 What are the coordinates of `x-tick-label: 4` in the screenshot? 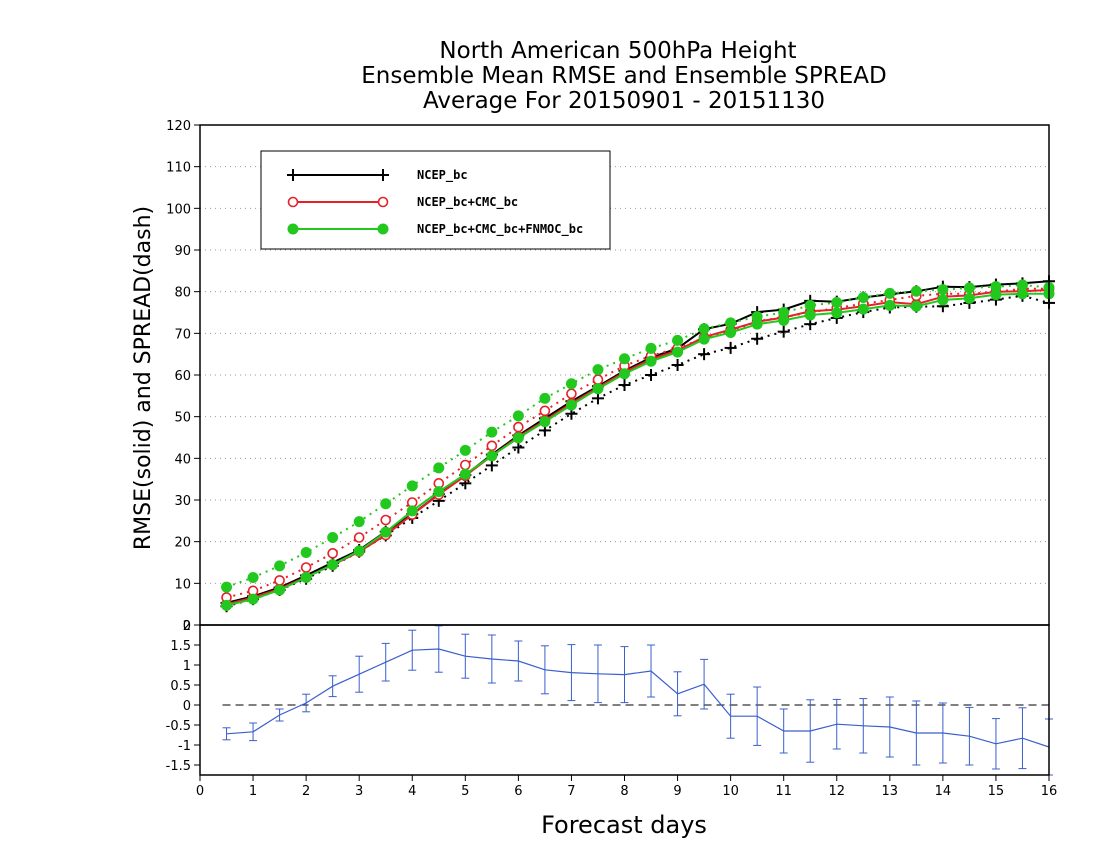 It's located at (412, 791).